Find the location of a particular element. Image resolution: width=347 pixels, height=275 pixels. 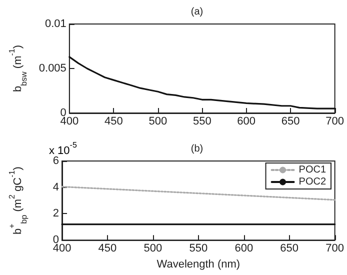

legend-label: POC1 is located at coordinates (312, 170).